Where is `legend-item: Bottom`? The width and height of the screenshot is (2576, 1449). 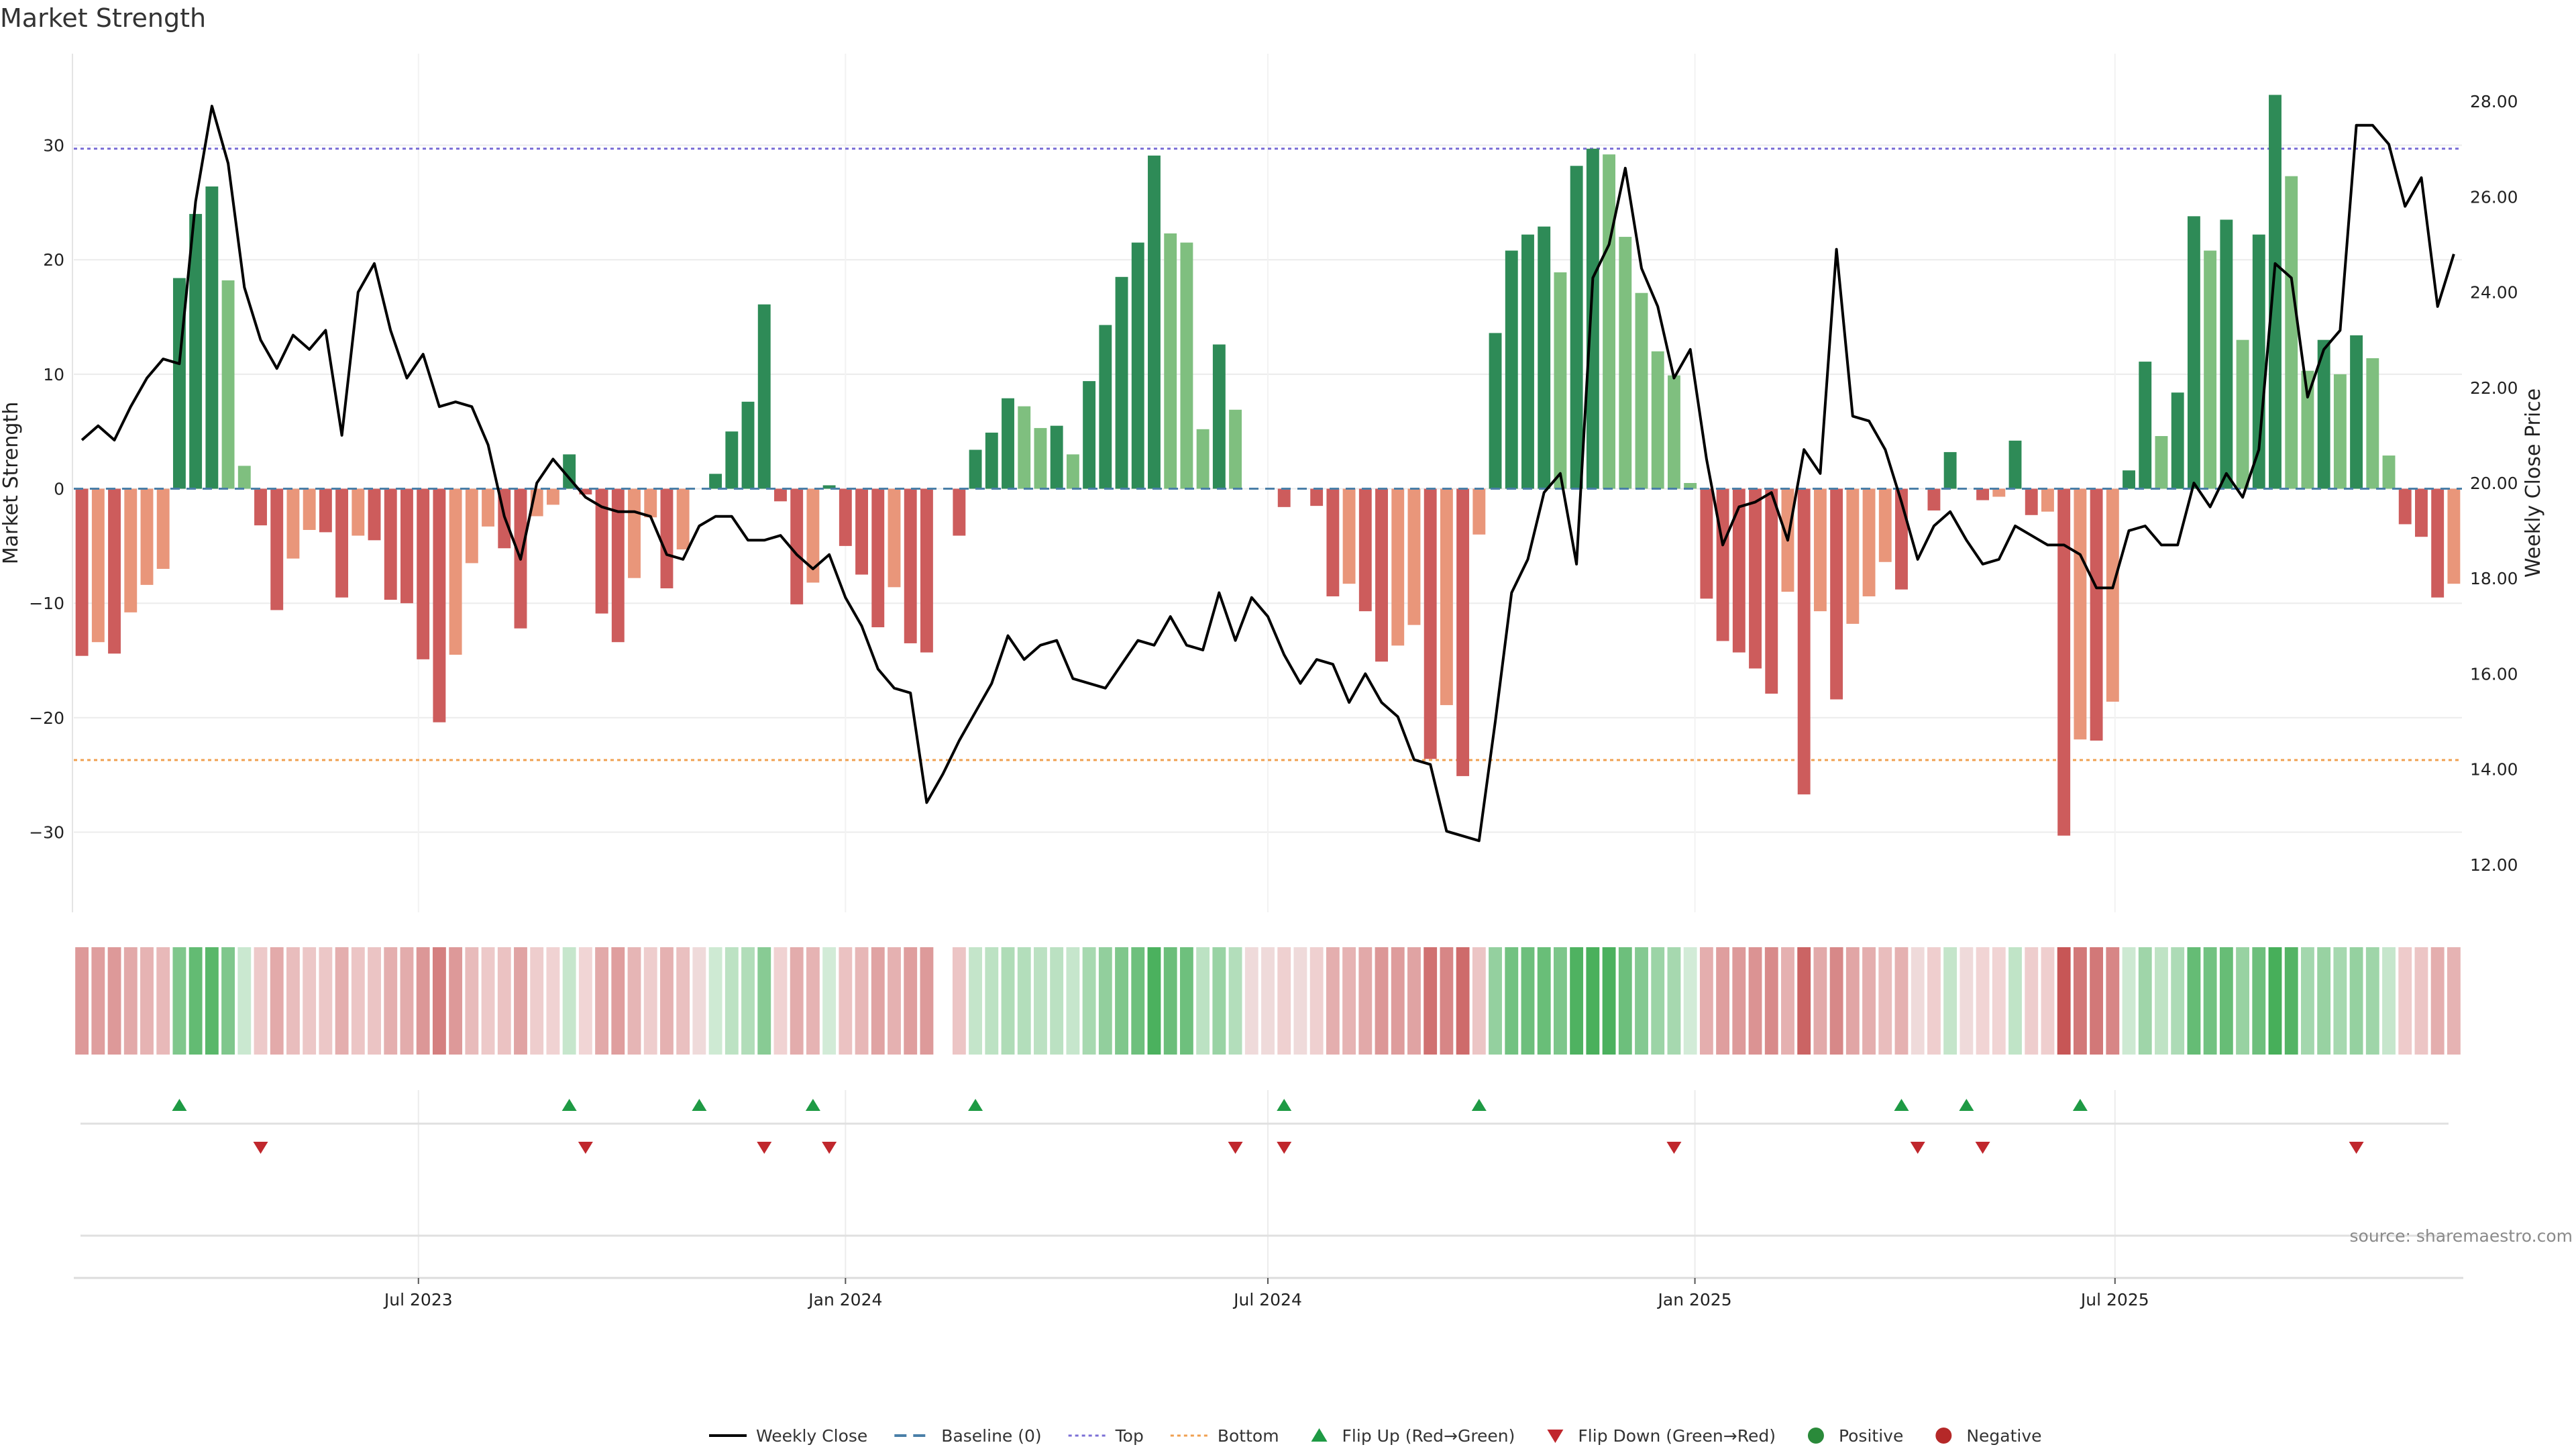
legend-item: Bottom is located at coordinates (1224, 1436).